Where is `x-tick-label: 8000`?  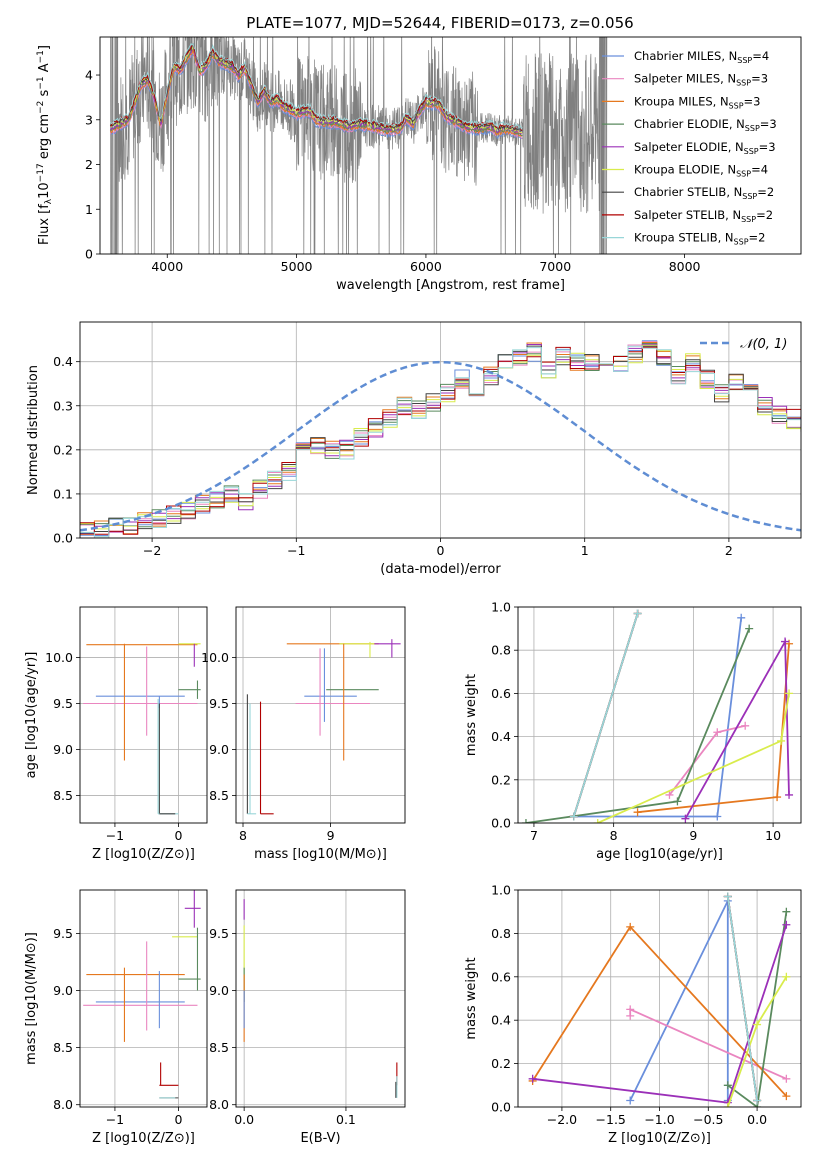 x-tick-label: 8000 is located at coordinates (685, 266).